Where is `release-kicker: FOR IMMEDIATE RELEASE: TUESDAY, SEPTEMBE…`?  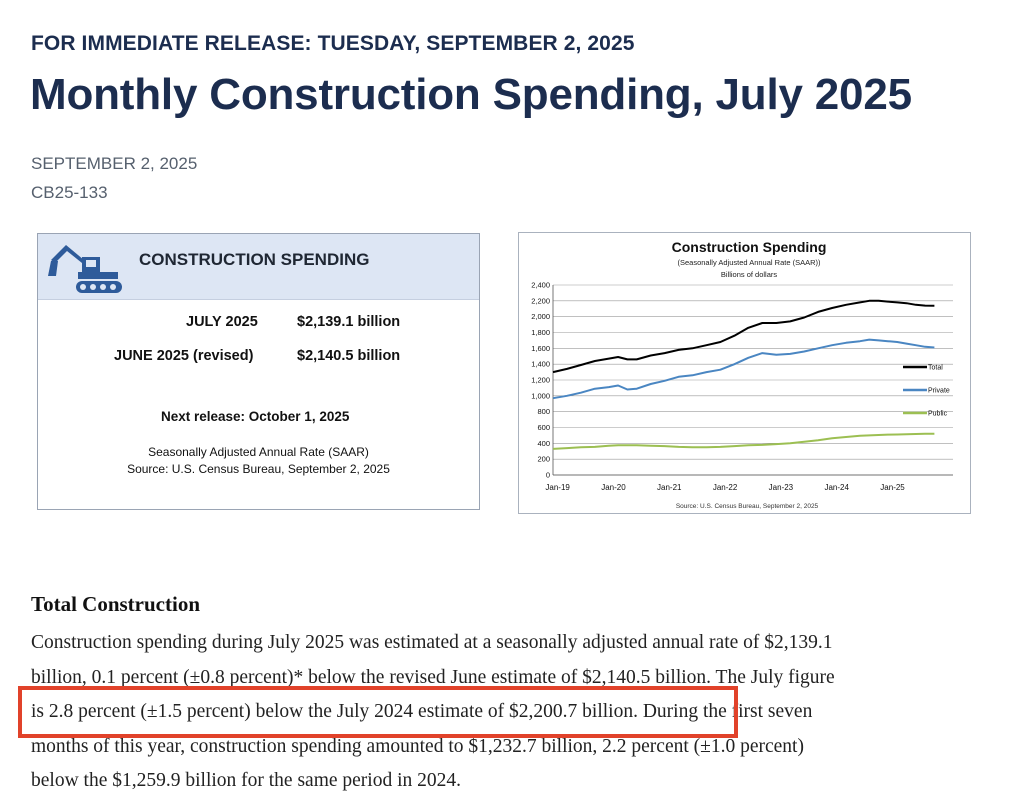 release-kicker: FOR IMMEDIATE RELEASE: TUESDAY, SEPTEMBE… is located at coordinates (333, 43).